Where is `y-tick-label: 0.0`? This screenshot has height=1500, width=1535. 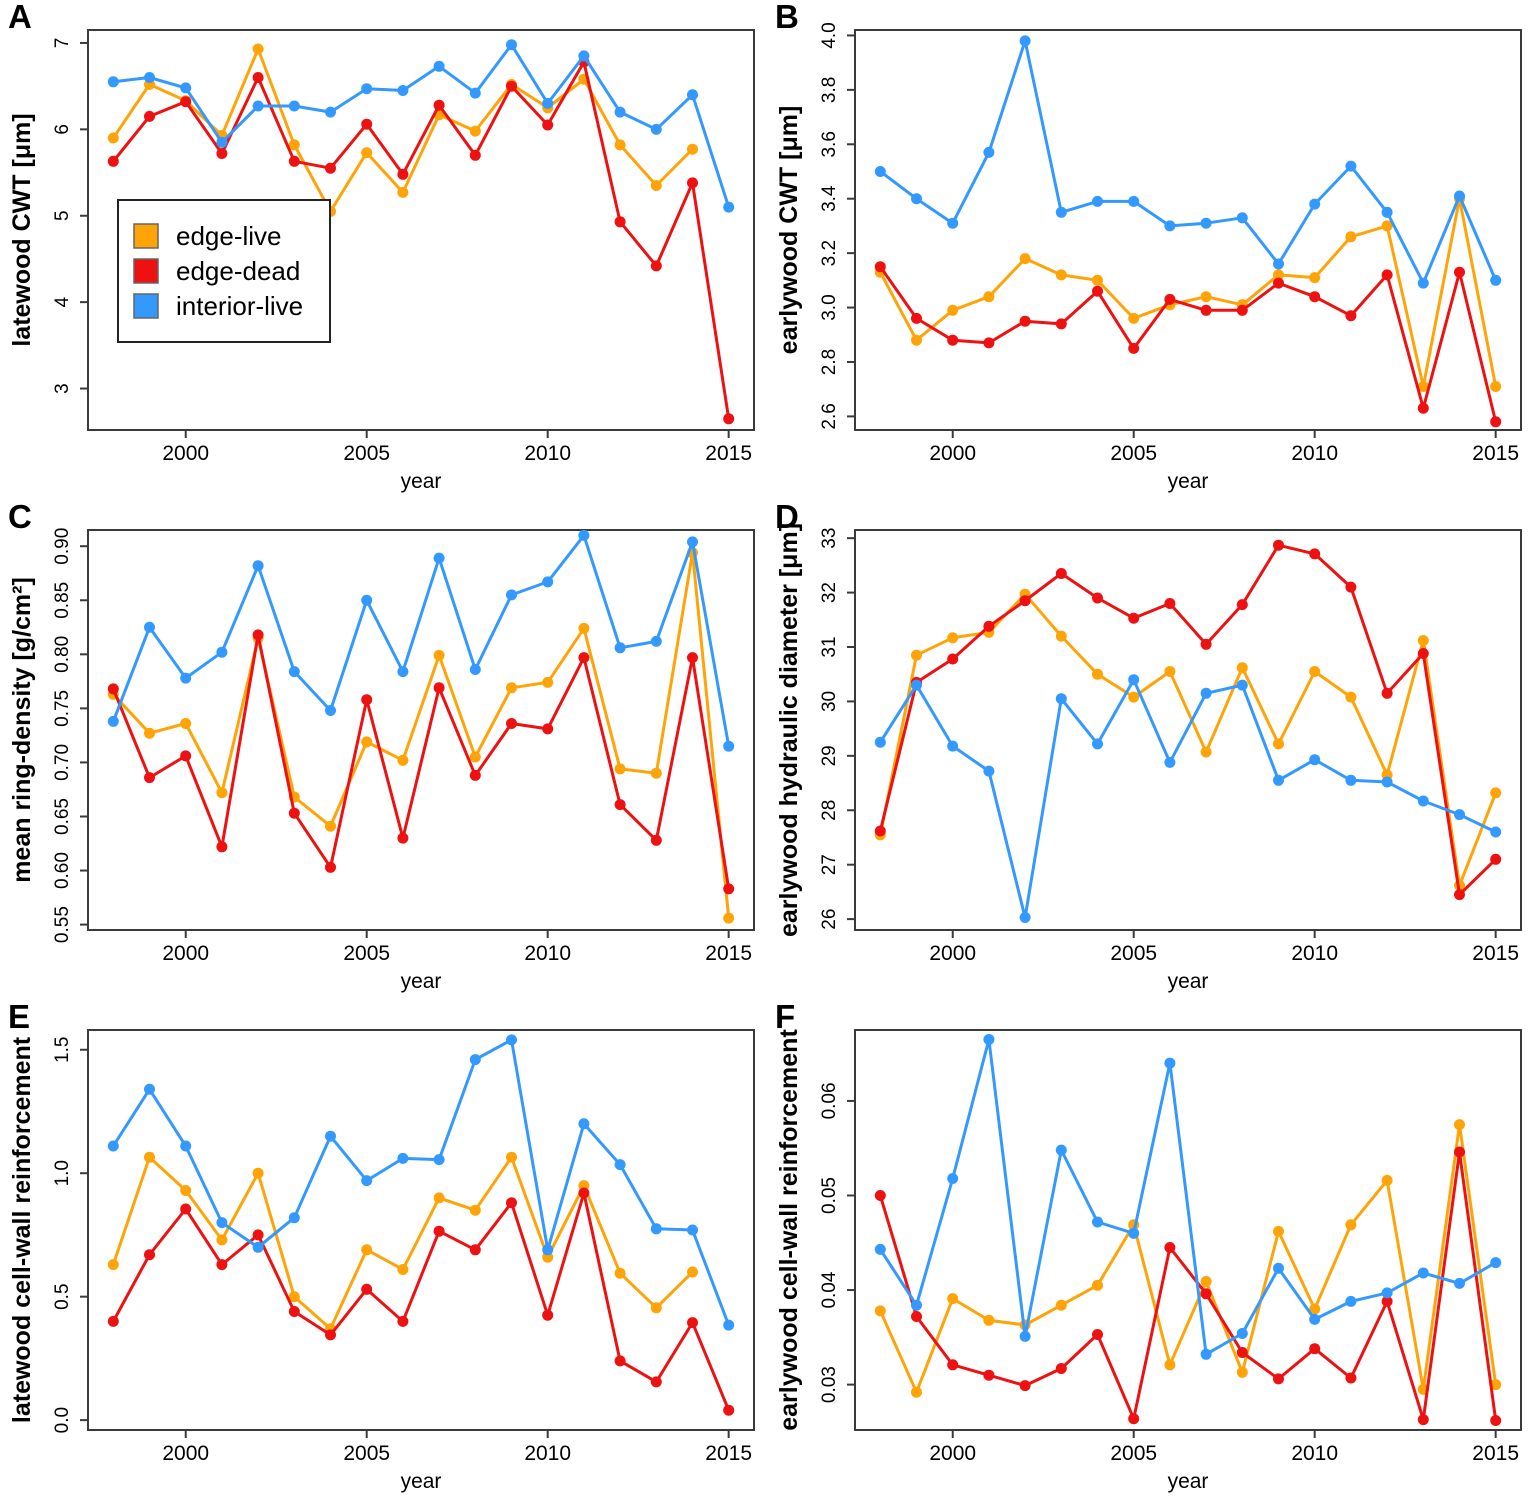
y-tick-label: 0.0 is located at coordinates (62, 1420).